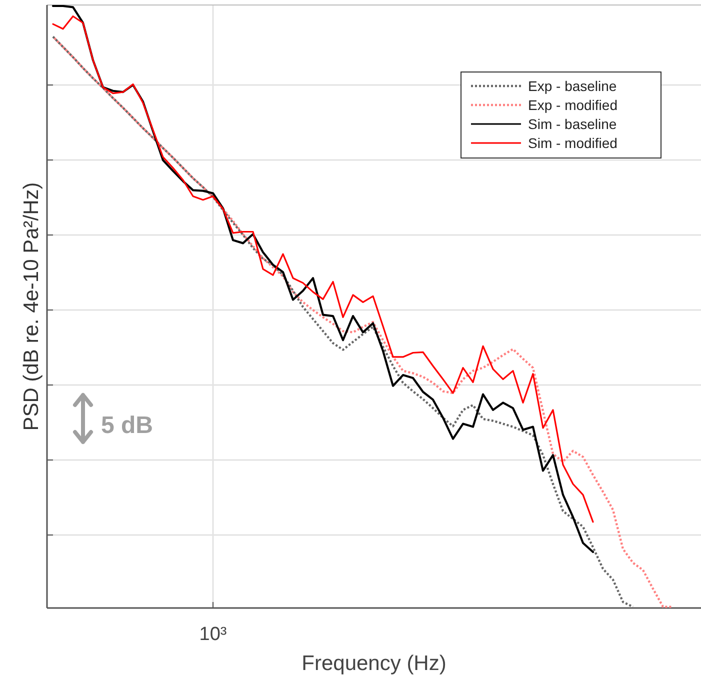 This screenshot has height=676, width=701. Describe the element at coordinates (572, 124) in the screenshot. I see `legend-label: Sim - baseline` at that location.